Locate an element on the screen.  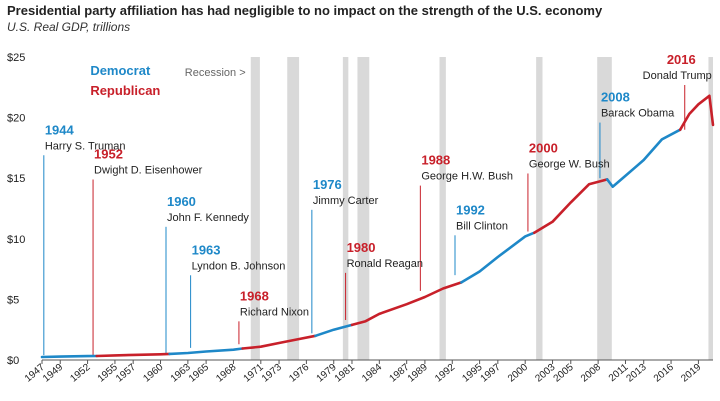
gdp-series-8-democrat is located at coordinates (643, 158).